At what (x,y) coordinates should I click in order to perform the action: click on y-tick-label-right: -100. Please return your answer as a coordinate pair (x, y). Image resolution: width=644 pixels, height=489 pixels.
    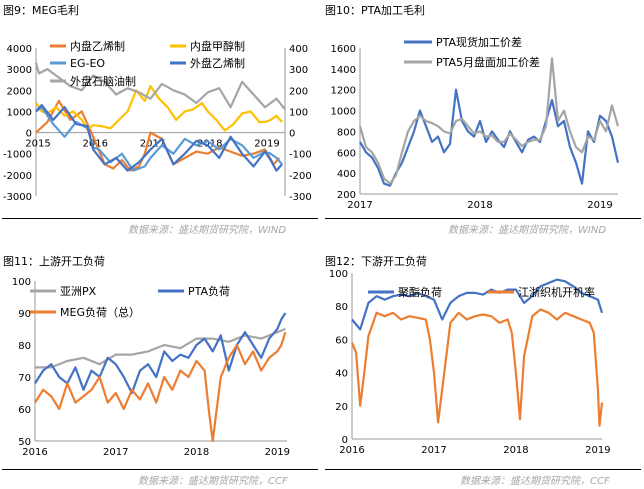
    Looking at the image, I should click on (300, 155).